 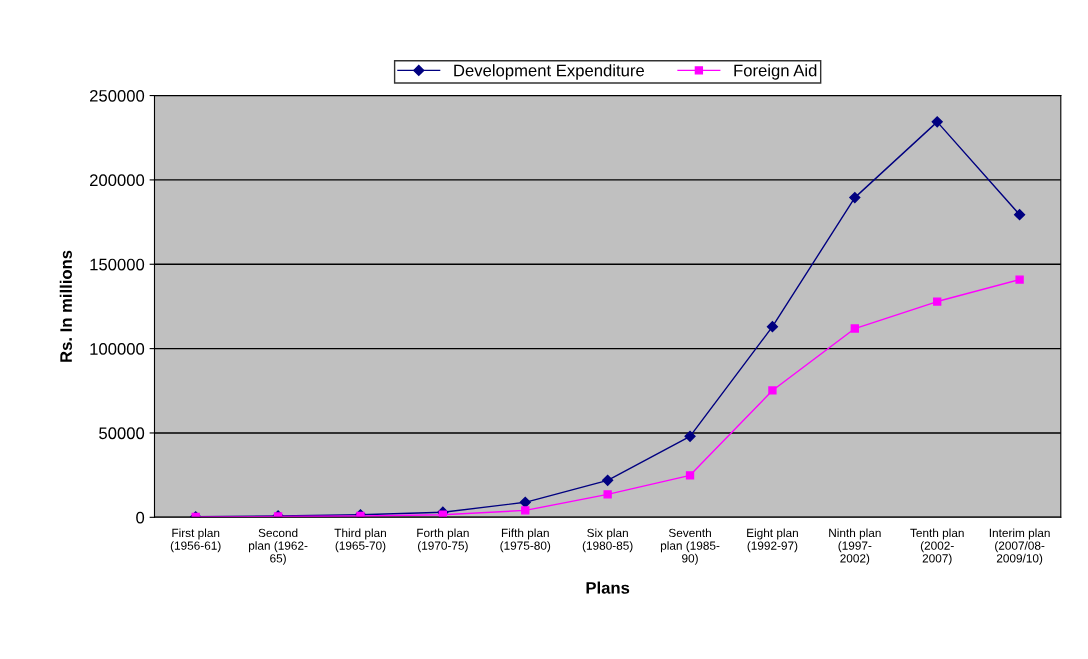 What do you see at coordinates (117, 264) in the screenshot?
I see `y-tick-label: 150000` at bounding box center [117, 264].